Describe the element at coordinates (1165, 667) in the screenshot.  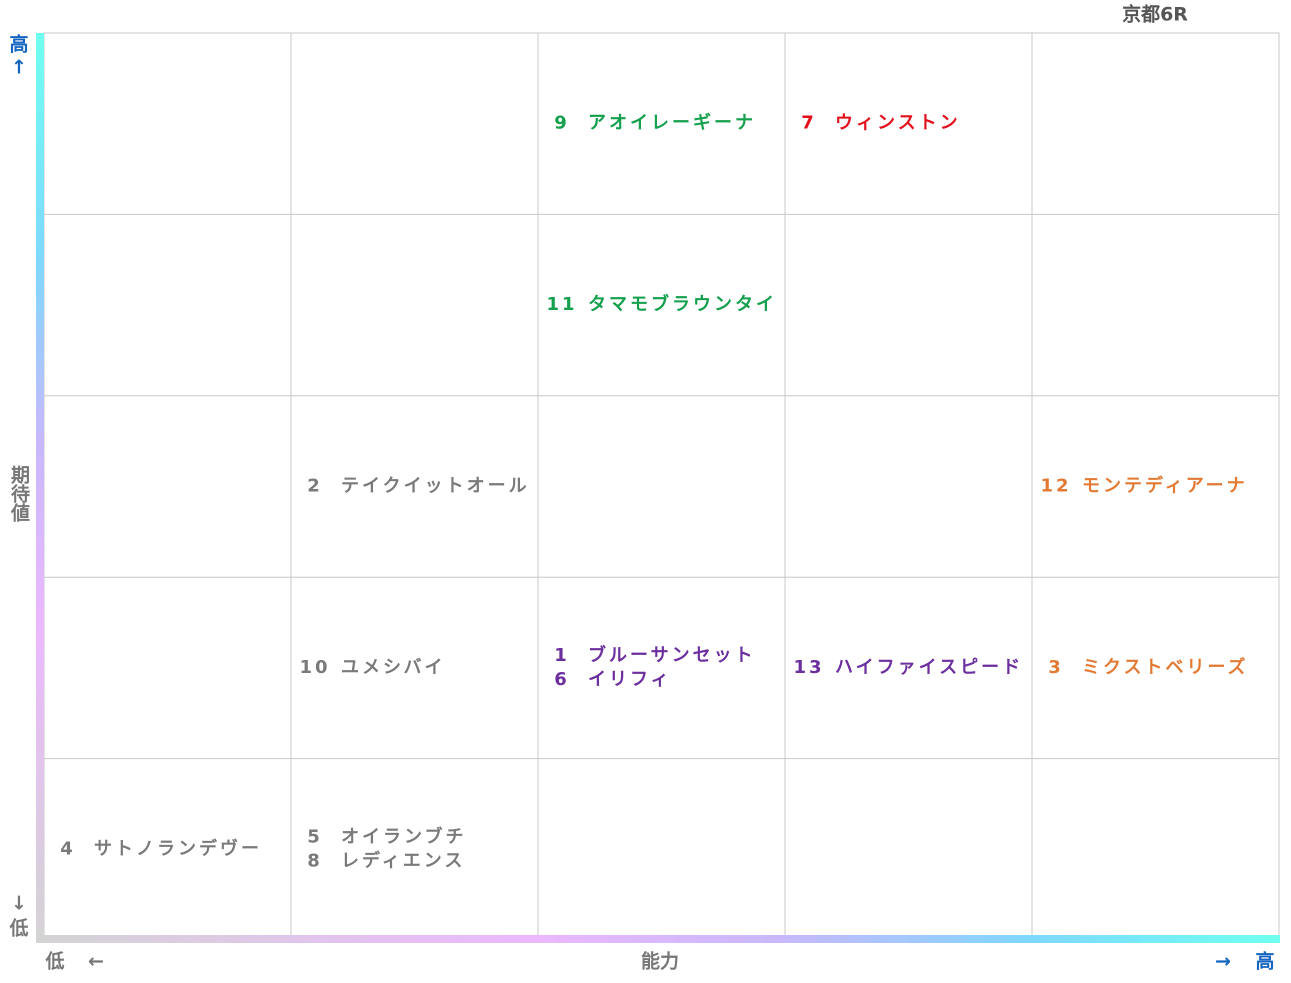
I see `entry-name: ミクストベリーズ` at that location.